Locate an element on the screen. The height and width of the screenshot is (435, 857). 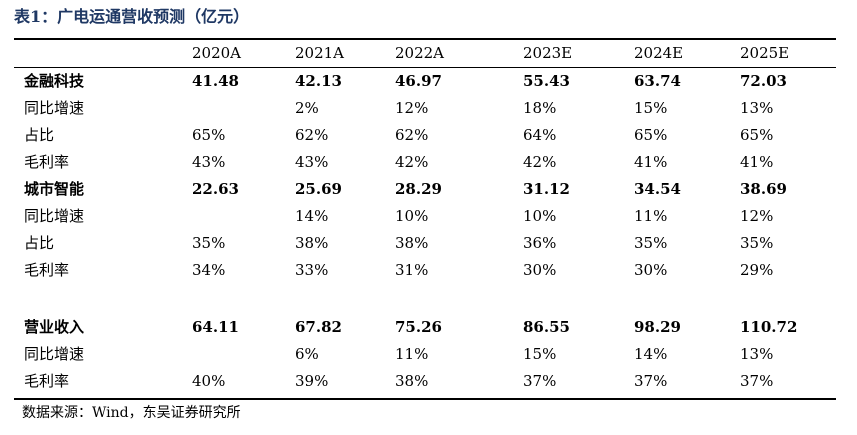
table-bottom-rule is located at coordinates (425, 399).